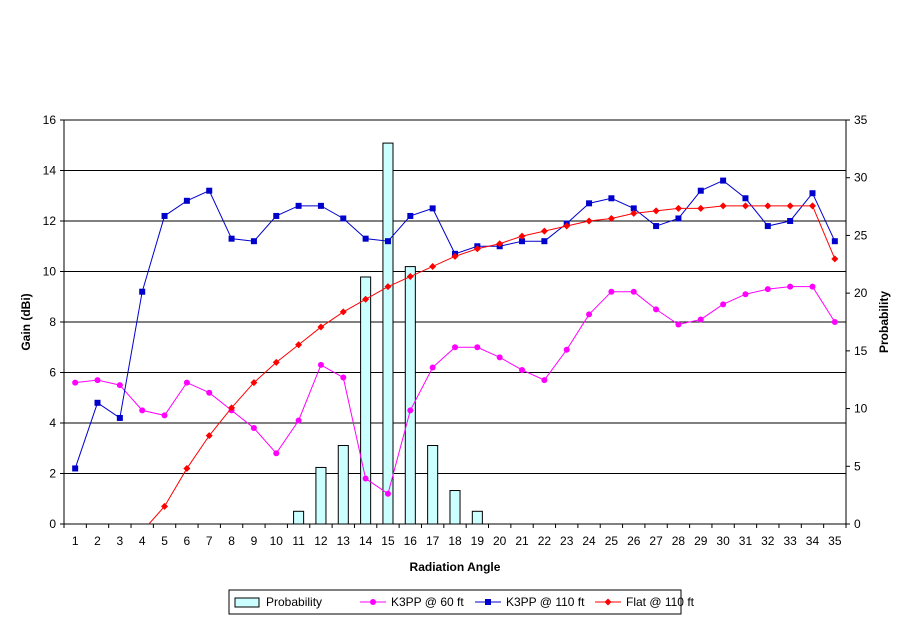  I want to click on x-tick-label: 10, so click(277, 541).